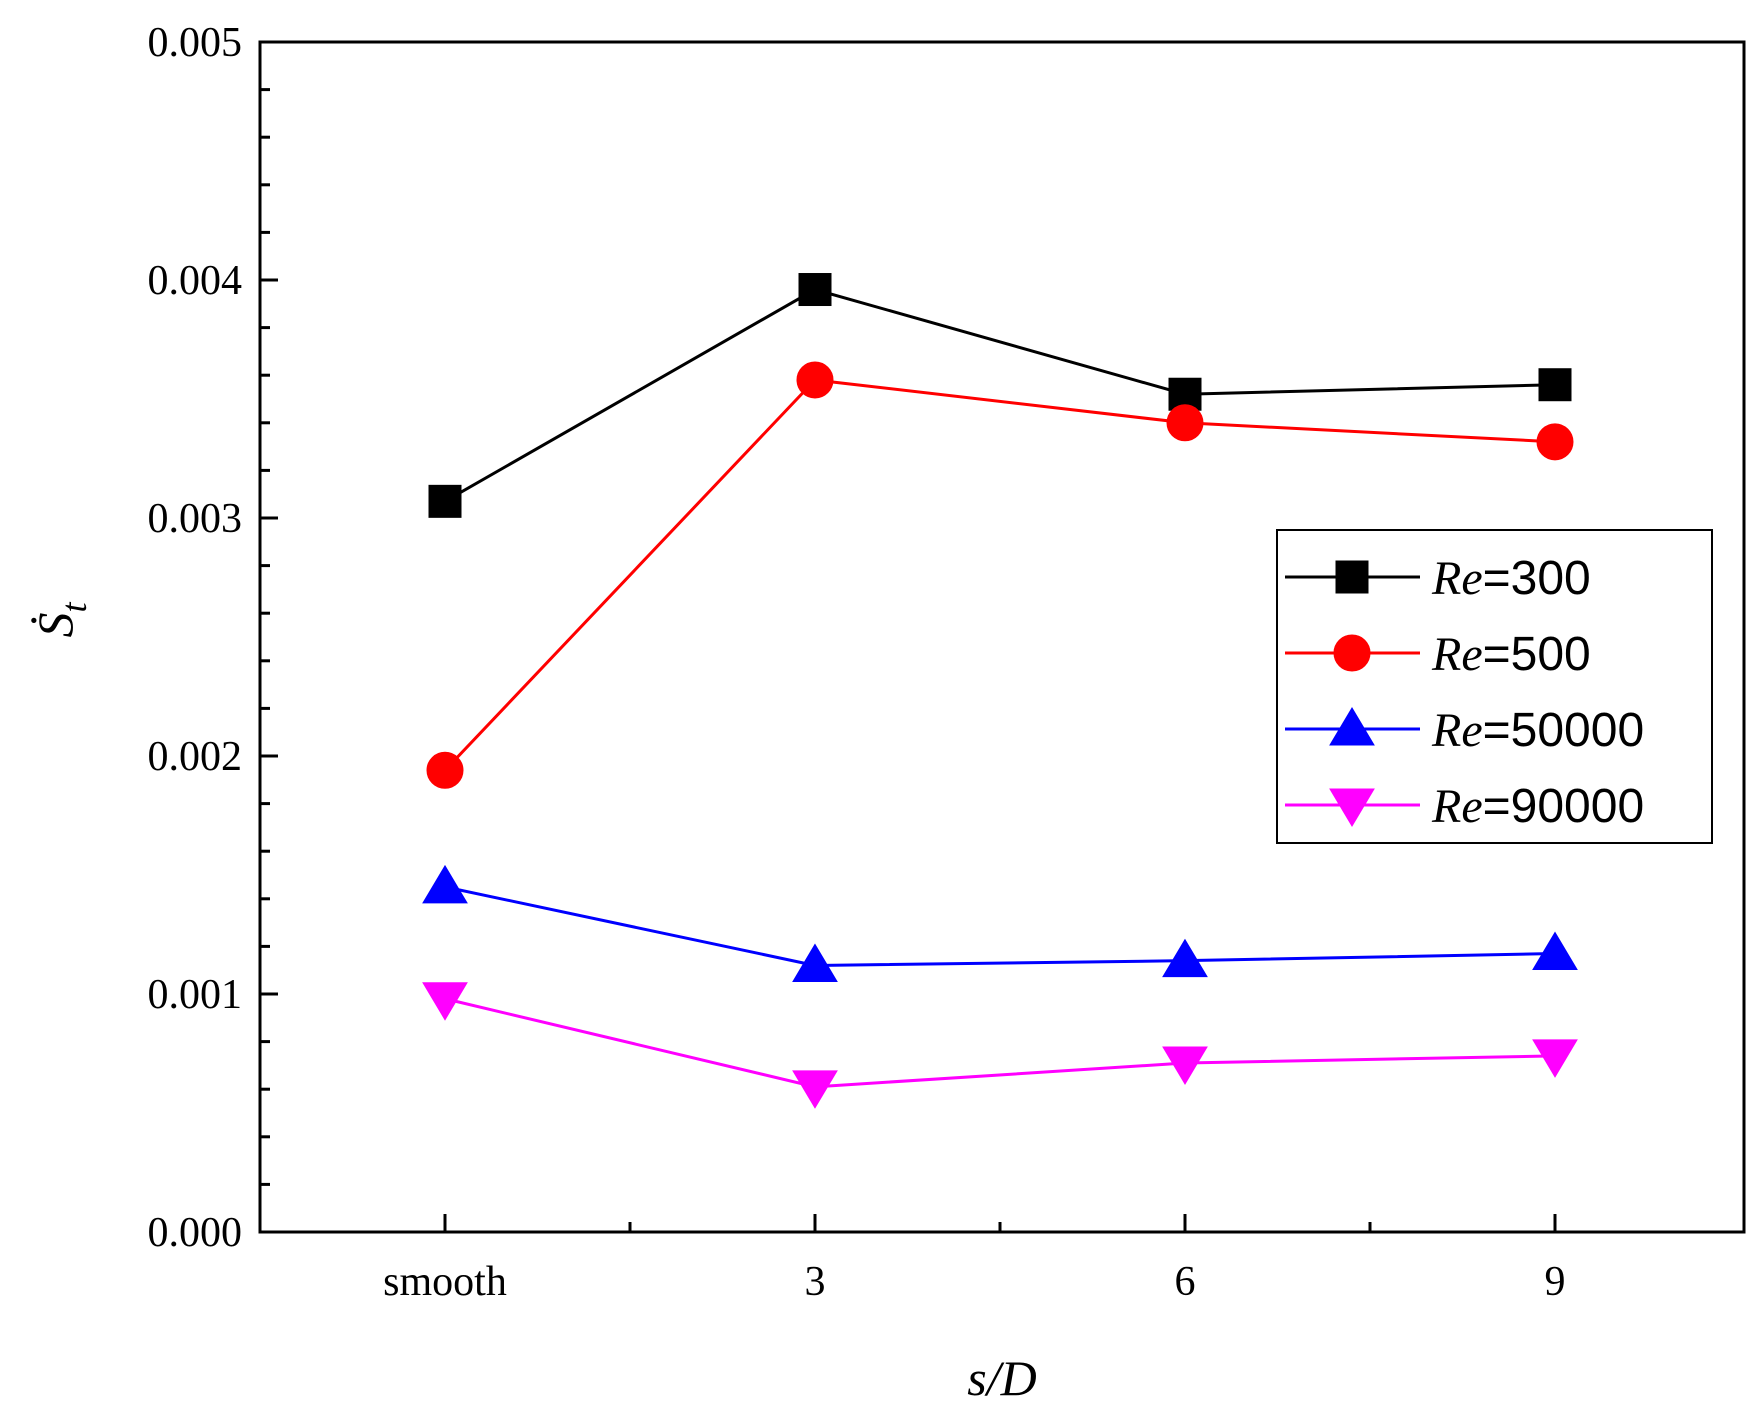 The width and height of the screenshot is (1756, 1408). Describe the element at coordinates (195, 519) in the screenshot. I see `y-tick-label: 0.003` at that location.